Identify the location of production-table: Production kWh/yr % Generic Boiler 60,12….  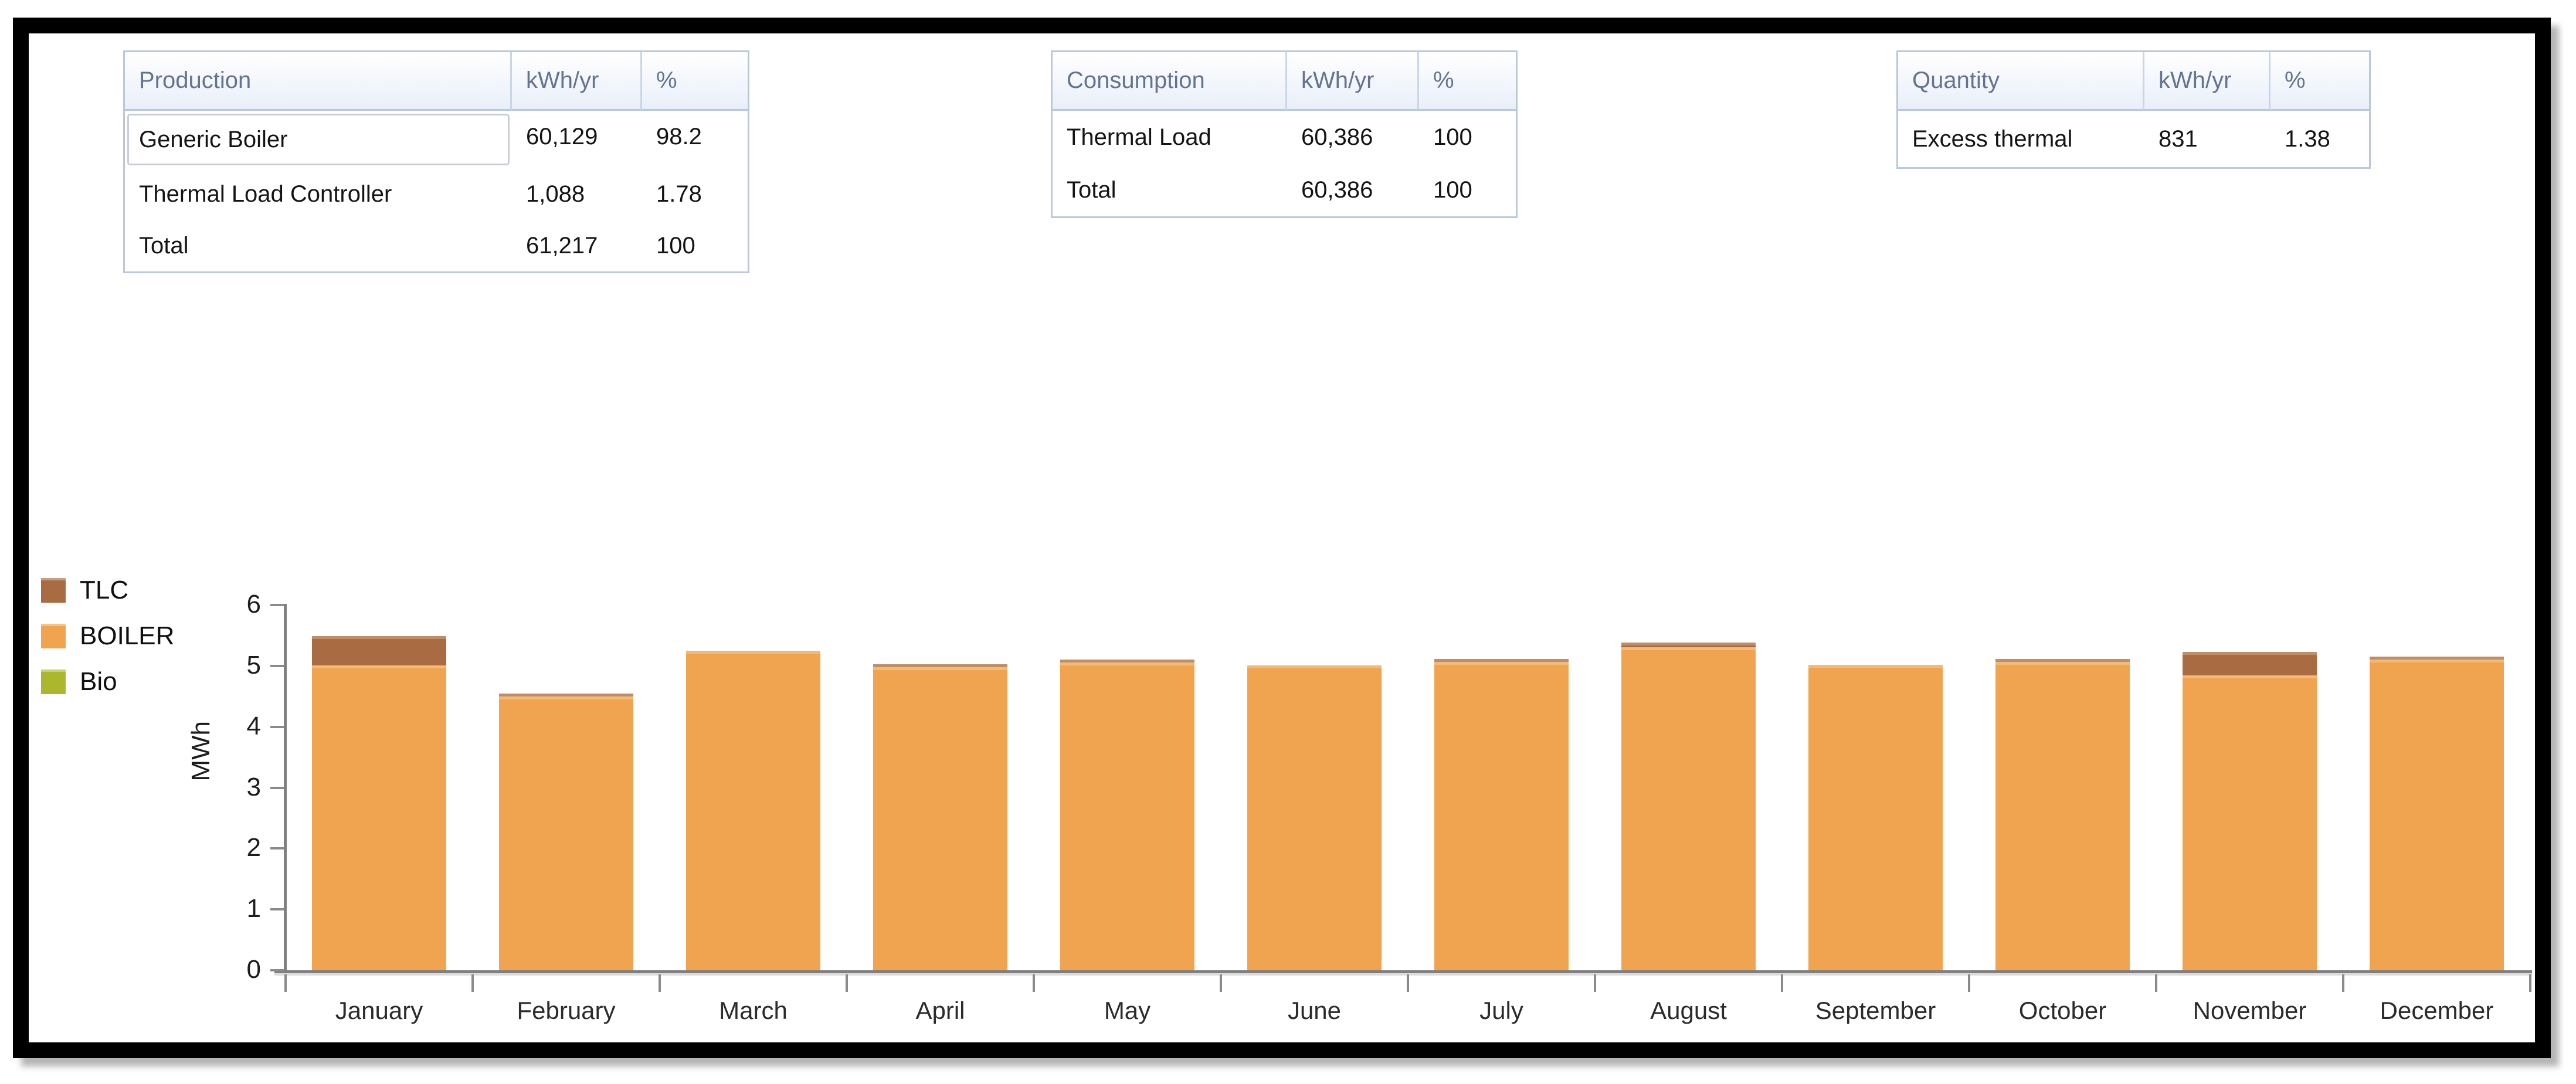
(436, 161).